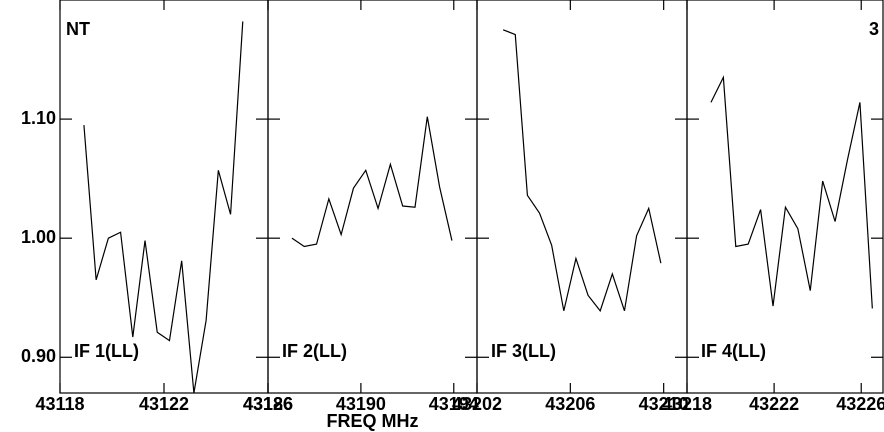 This screenshot has height=432, width=884. I want to click on x-tick-label: 43190, so click(361, 404).